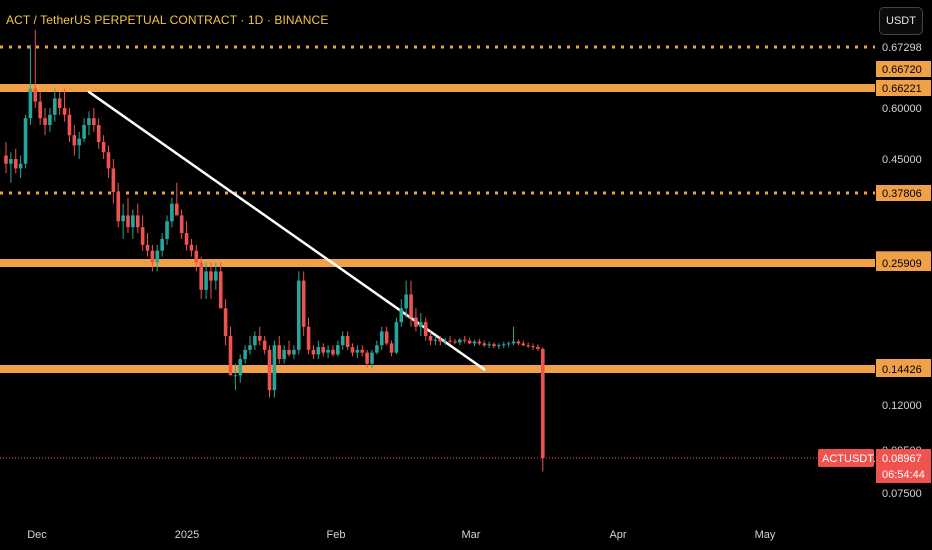 The width and height of the screenshot is (932, 550). I want to click on level-price-tag-text: 0.25909, so click(902, 264).